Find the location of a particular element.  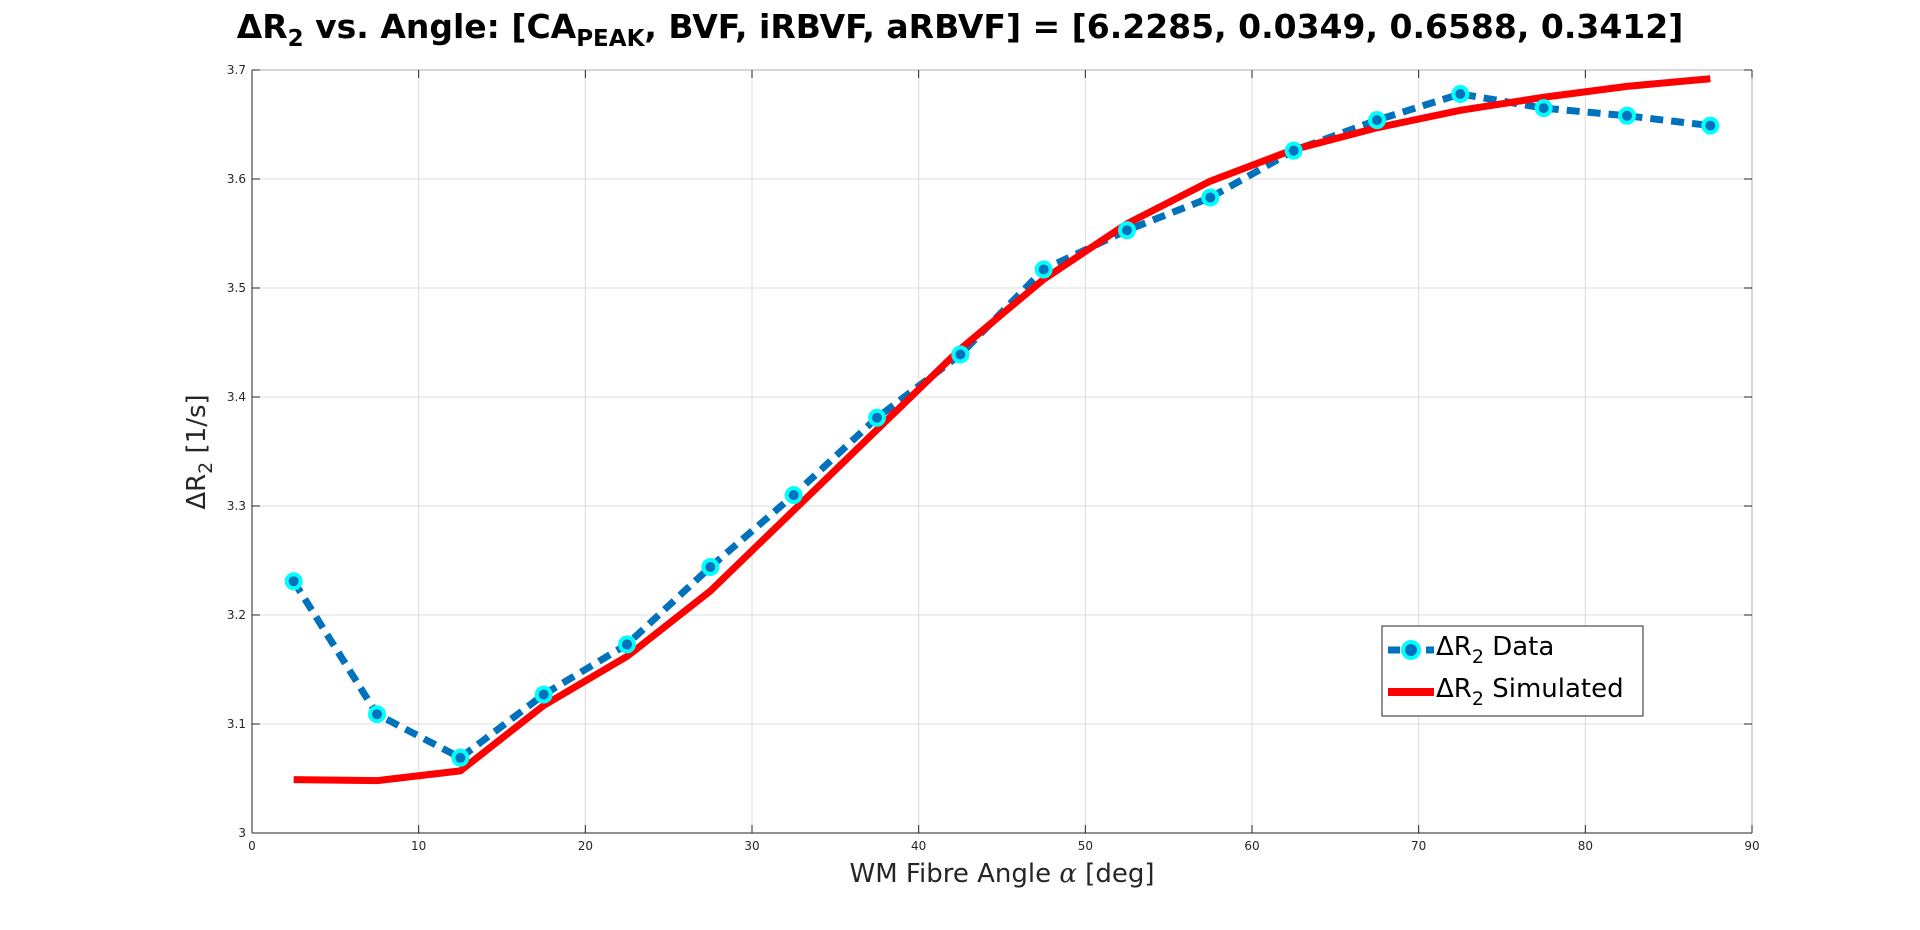

y-tick-label: 3.4 is located at coordinates (236, 397).